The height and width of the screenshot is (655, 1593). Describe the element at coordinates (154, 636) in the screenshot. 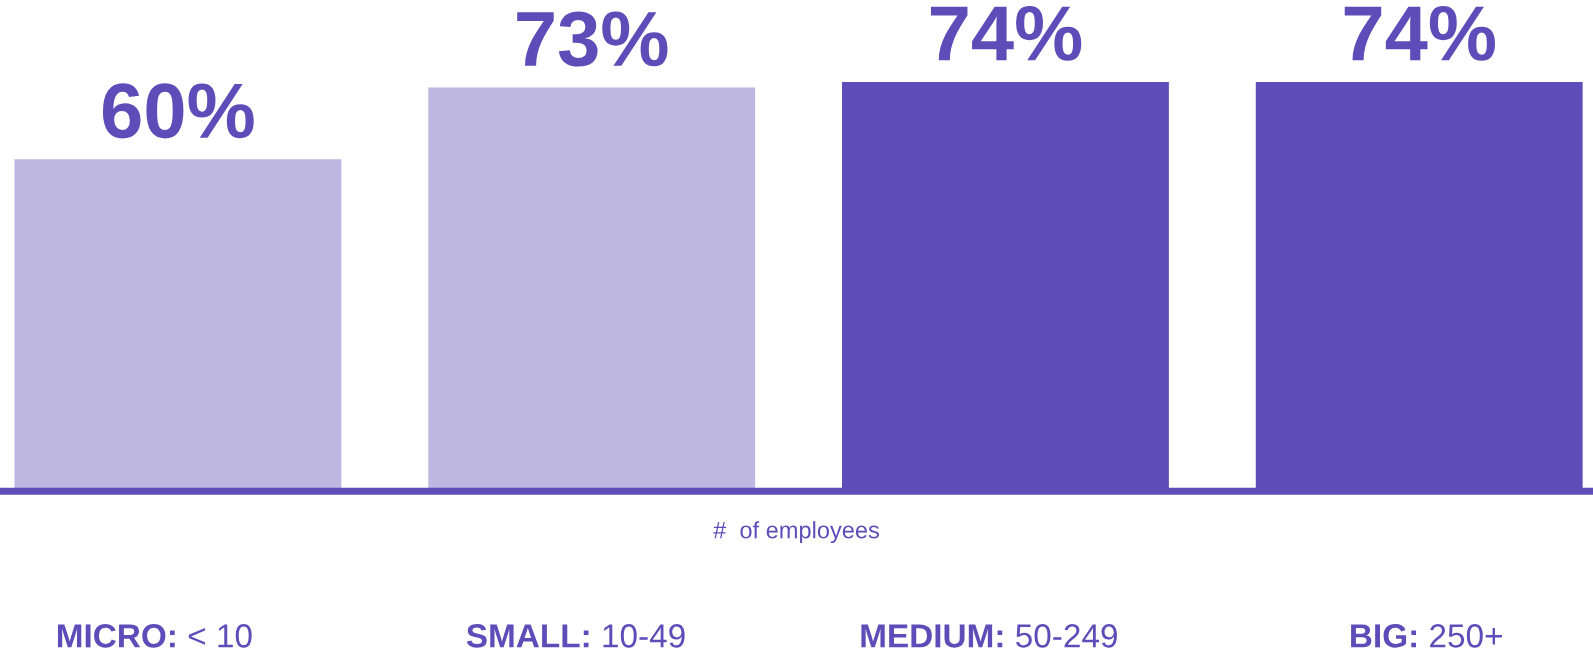

I see `x-tick-label: MICRO: < 10` at that location.